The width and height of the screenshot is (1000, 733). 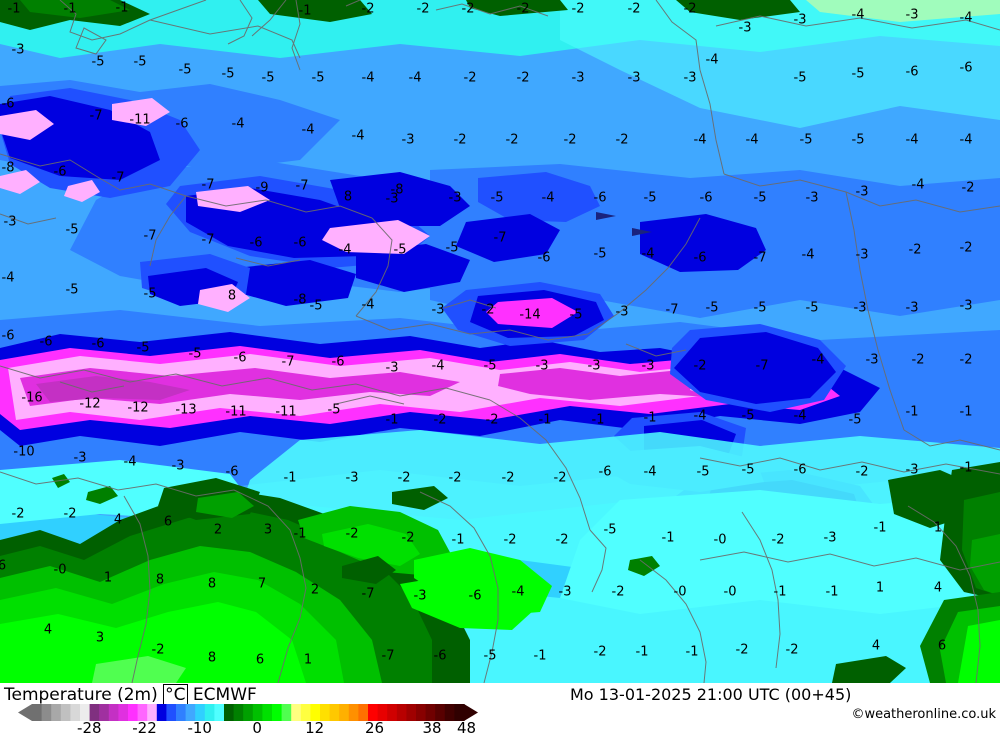 What do you see at coordinates (224, 695) in the screenshot?
I see `map-title-model: ECMWF` at bounding box center [224, 695].